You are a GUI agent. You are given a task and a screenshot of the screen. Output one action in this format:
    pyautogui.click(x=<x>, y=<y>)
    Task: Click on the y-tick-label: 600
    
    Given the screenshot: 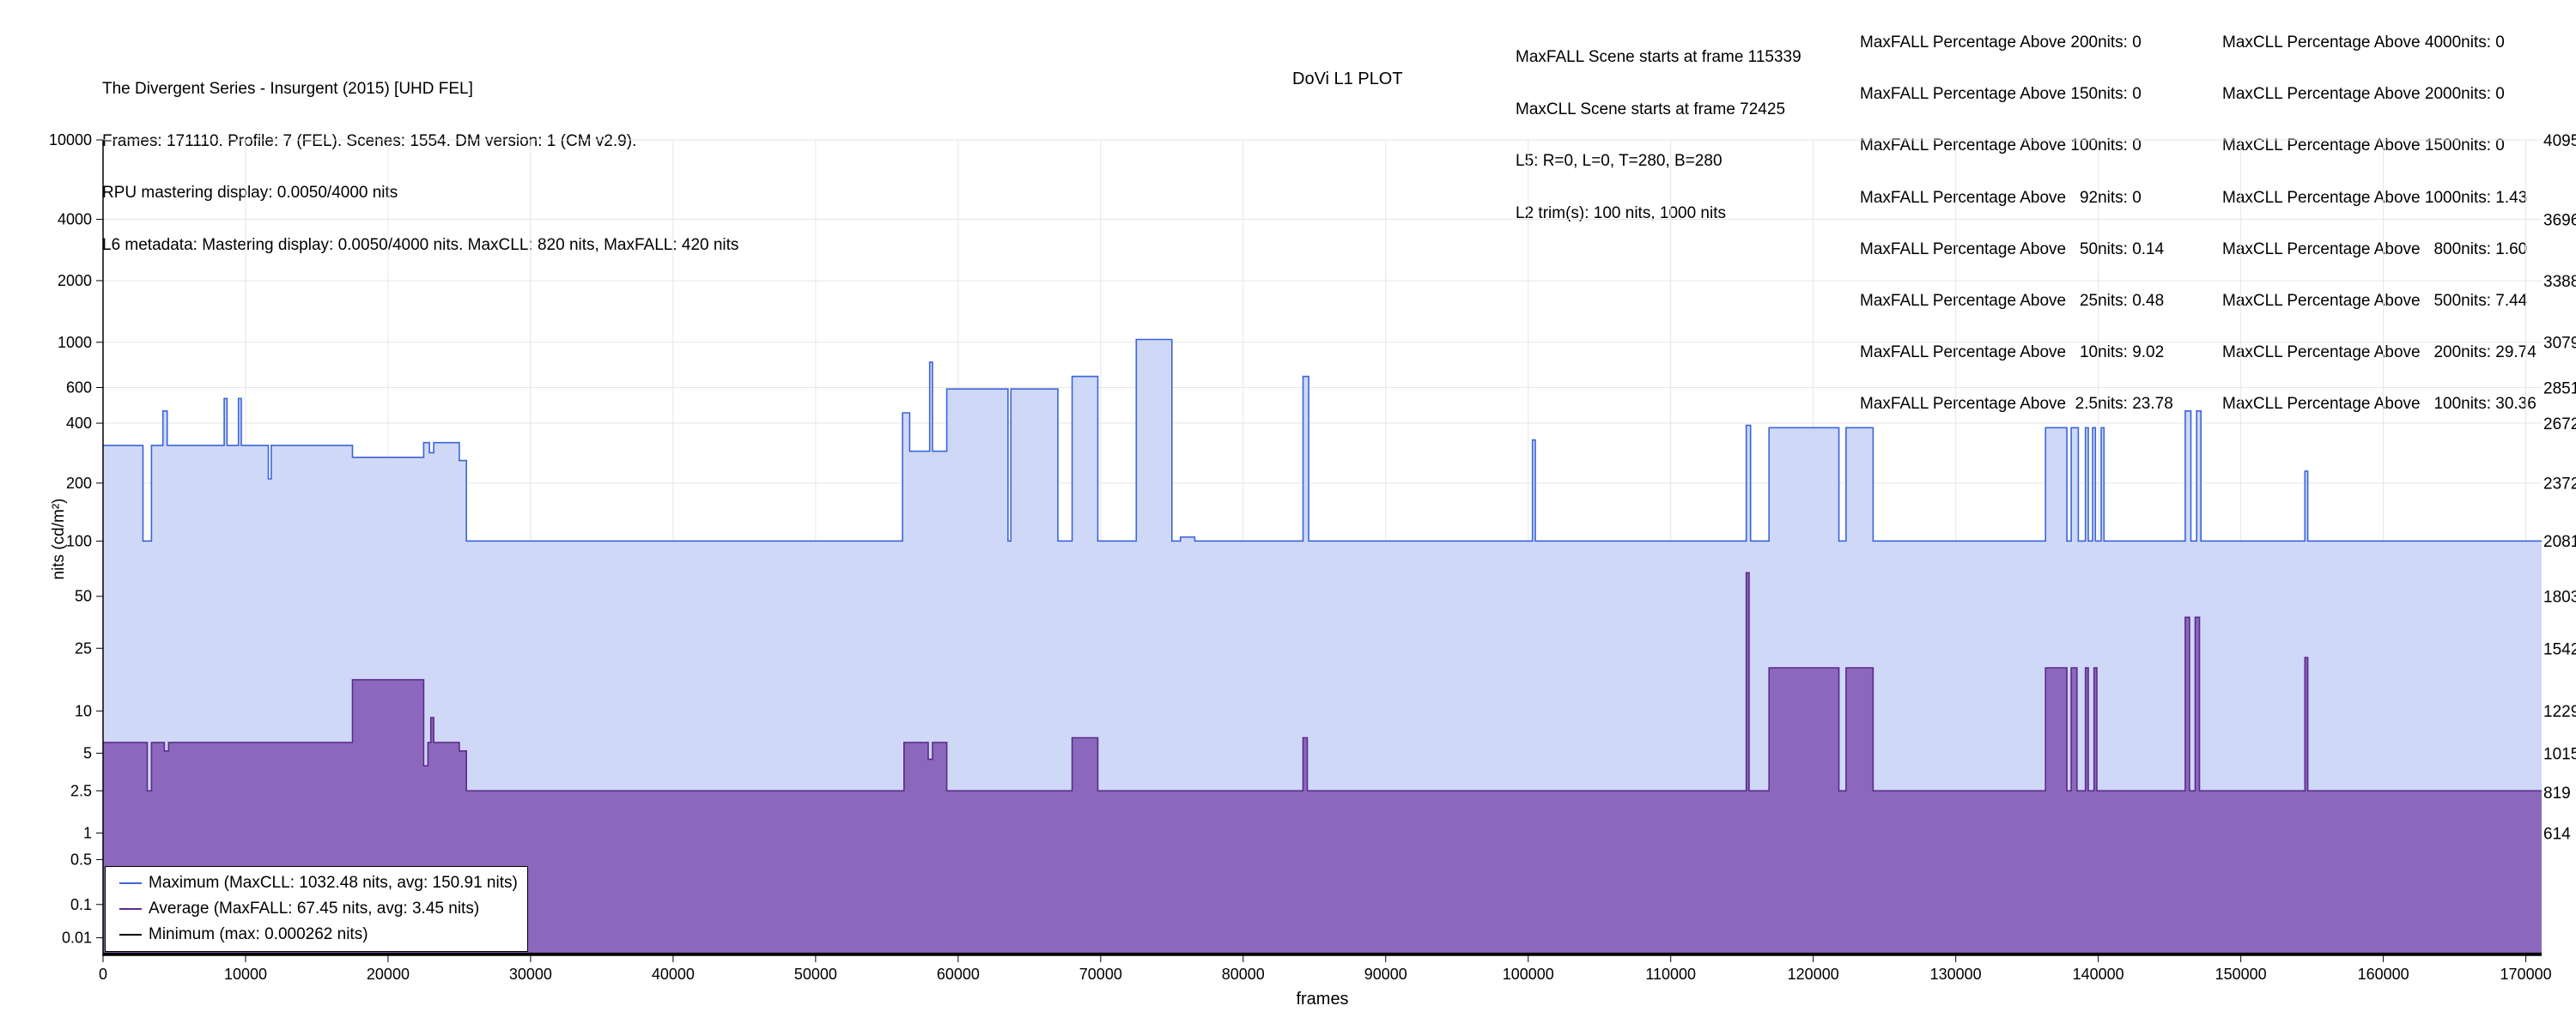 What is the action you would take?
    pyautogui.click(x=79, y=388)
    